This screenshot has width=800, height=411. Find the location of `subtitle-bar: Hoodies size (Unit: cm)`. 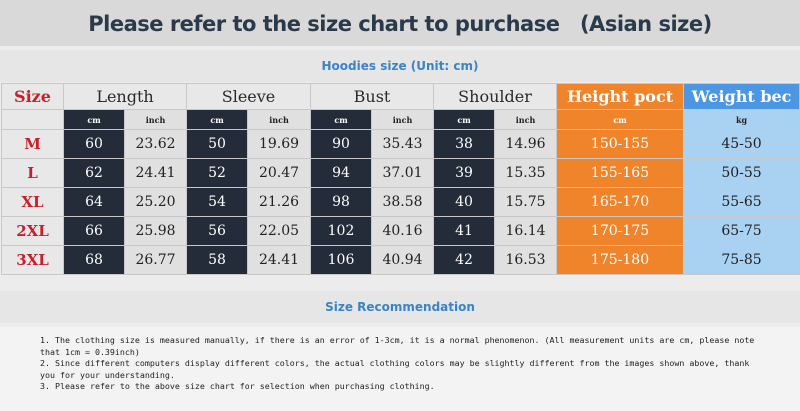

subtitle-bar: Hoodies size (Unit: cm) is located at coordinates (400, 66).